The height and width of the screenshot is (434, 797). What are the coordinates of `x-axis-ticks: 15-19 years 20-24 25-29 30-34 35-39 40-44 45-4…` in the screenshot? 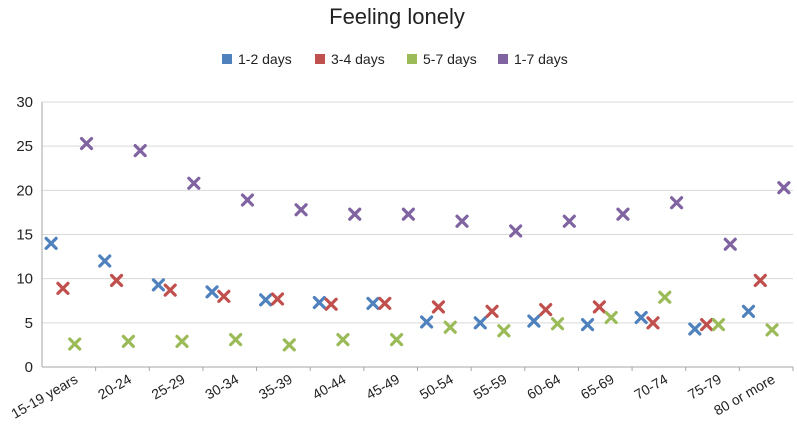 It's located at (401, 394).